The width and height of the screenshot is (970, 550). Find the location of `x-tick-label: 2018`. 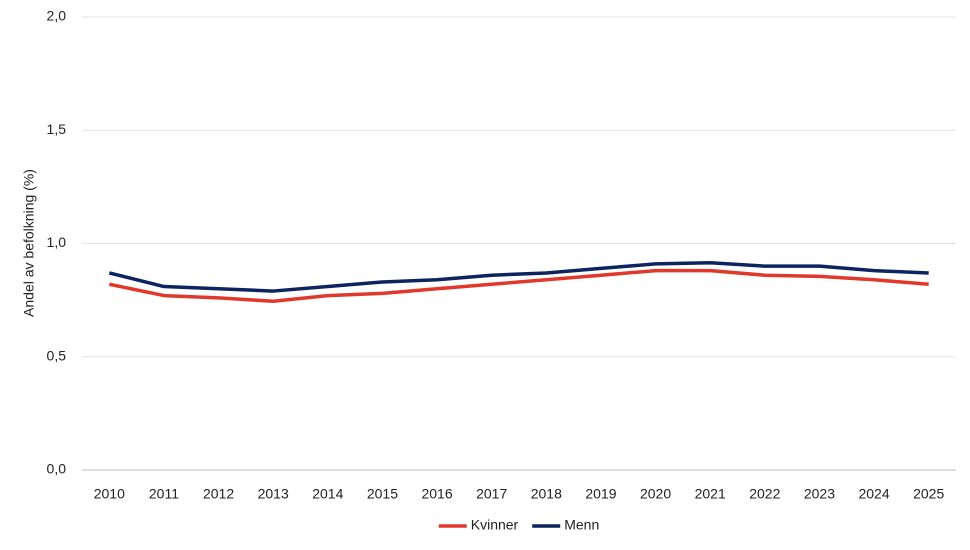

x-tick-label: 2018 is located at coordinates (546, 494).